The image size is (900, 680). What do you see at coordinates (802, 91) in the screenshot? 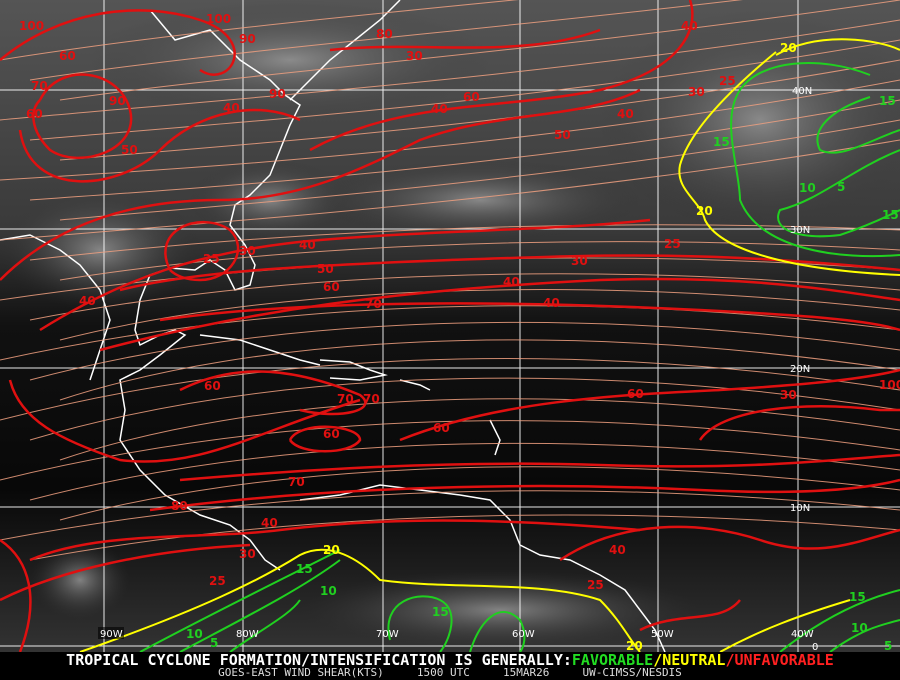
I see `lat-label: 40N` at bounding box center [802, 91].